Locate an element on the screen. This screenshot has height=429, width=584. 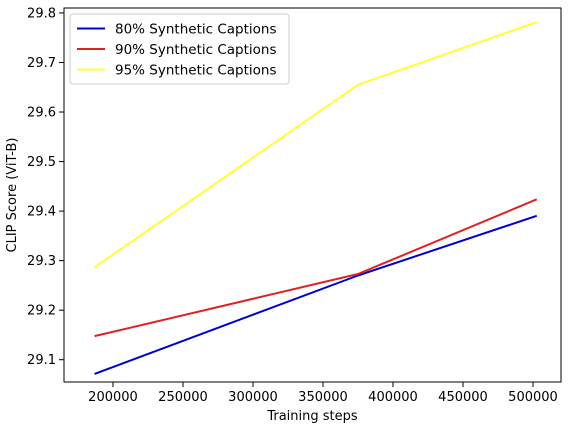
y-tick-label: 29.4 is located at coordinates (41, 212).